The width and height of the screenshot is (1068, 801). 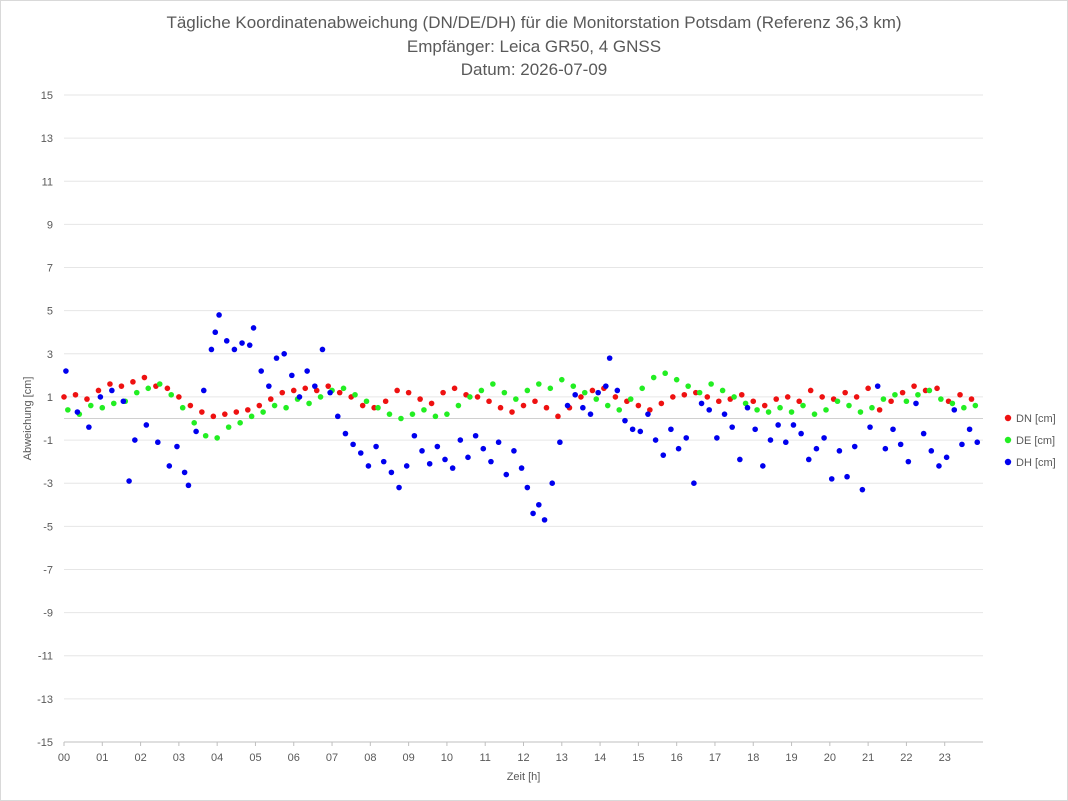 I want to click on x-tick-label: 22, so click(x=906, y=758).